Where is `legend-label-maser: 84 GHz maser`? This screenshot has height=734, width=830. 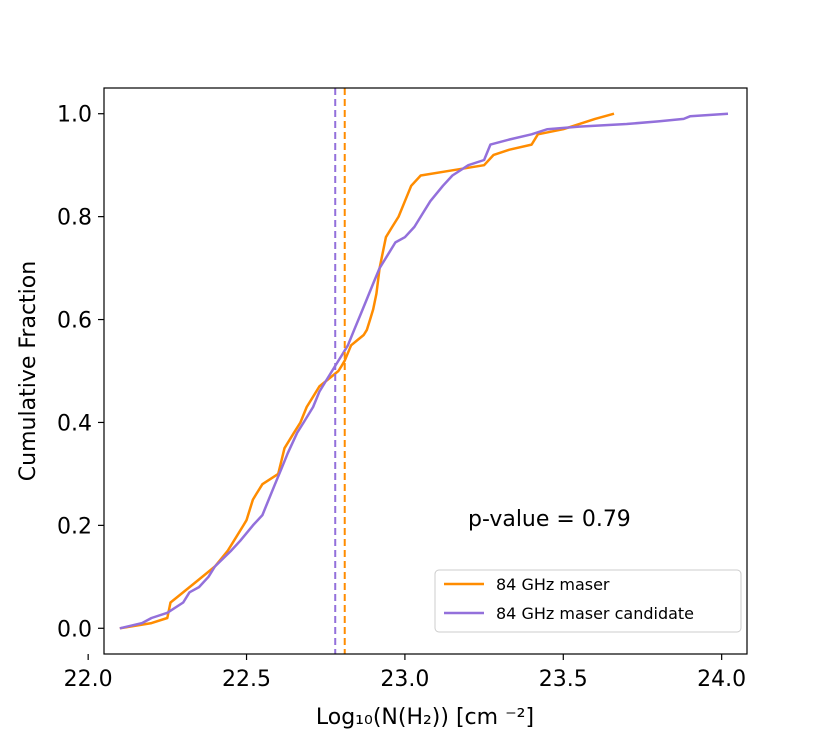
legend-label-maser: 84 GHz maser is located at coordinates (553, 584).